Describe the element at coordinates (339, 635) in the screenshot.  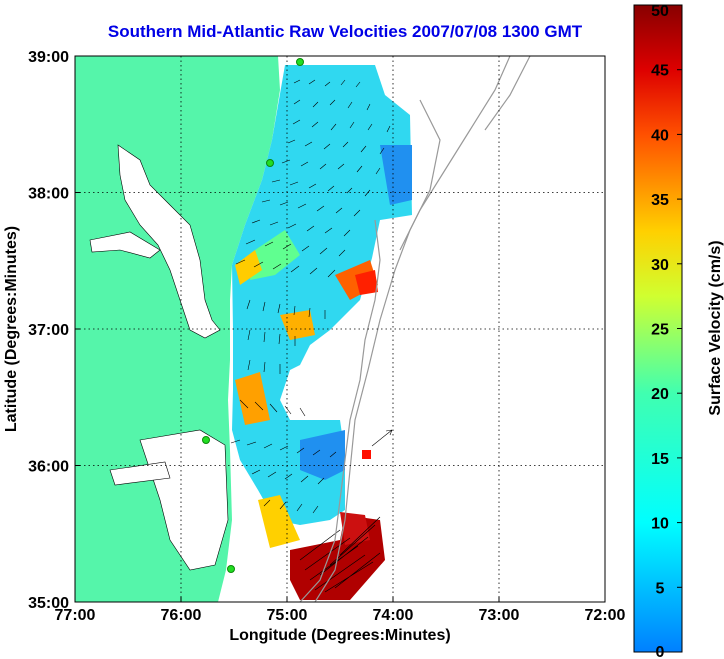
I see `x-axis-label: Longitude (Degrees:Minutes)` at that location.